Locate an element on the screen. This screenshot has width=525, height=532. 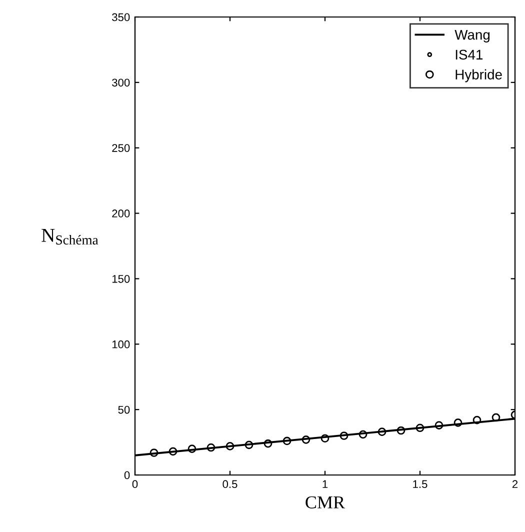
y-tick-label: 250 is located at coordinates (121, 148).